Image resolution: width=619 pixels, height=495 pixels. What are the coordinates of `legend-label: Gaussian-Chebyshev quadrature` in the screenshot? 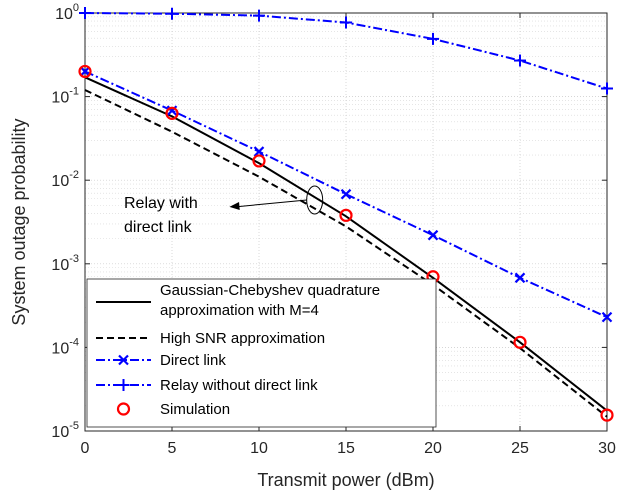 It's located at (270, 290).